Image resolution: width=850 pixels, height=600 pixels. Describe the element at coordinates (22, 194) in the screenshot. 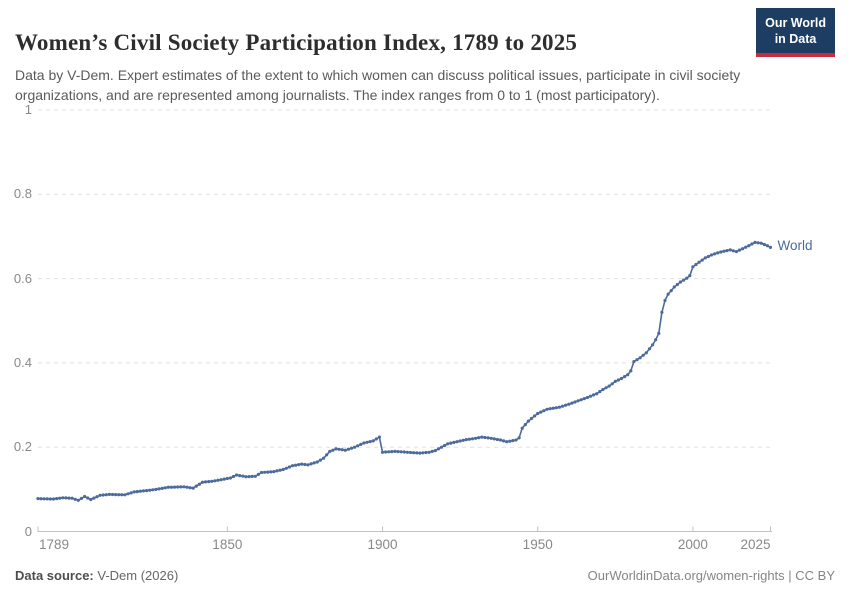

I see `y-tick-label: 0.8` at that location.